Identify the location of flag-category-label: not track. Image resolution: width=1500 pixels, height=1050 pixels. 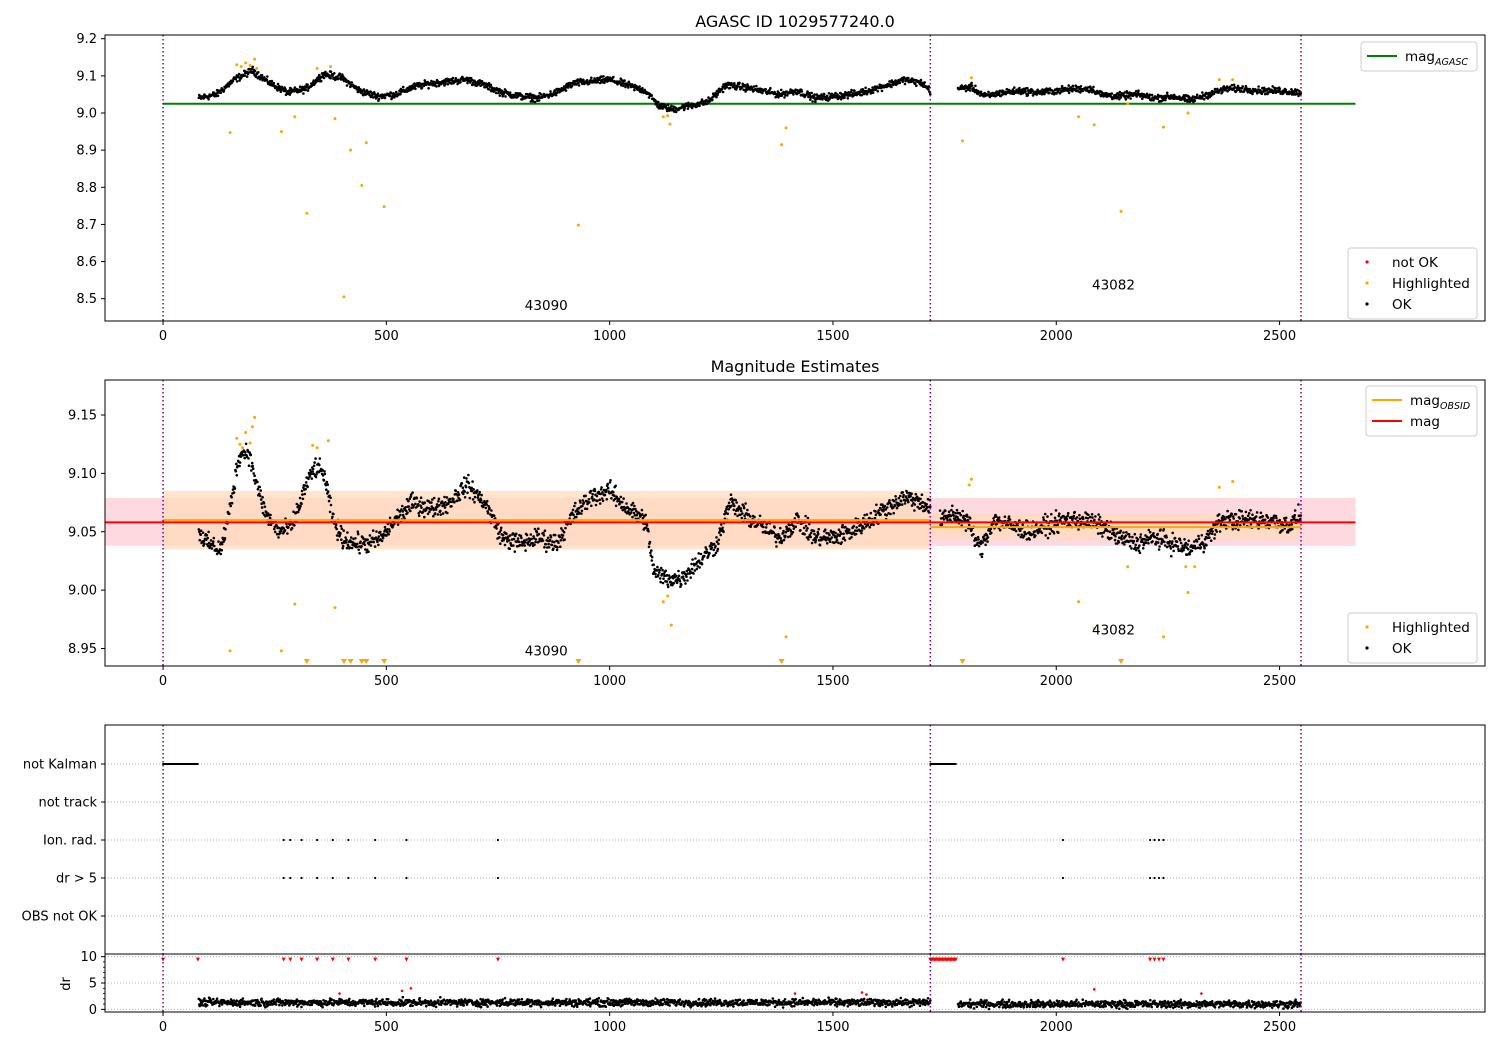
(67, 803).